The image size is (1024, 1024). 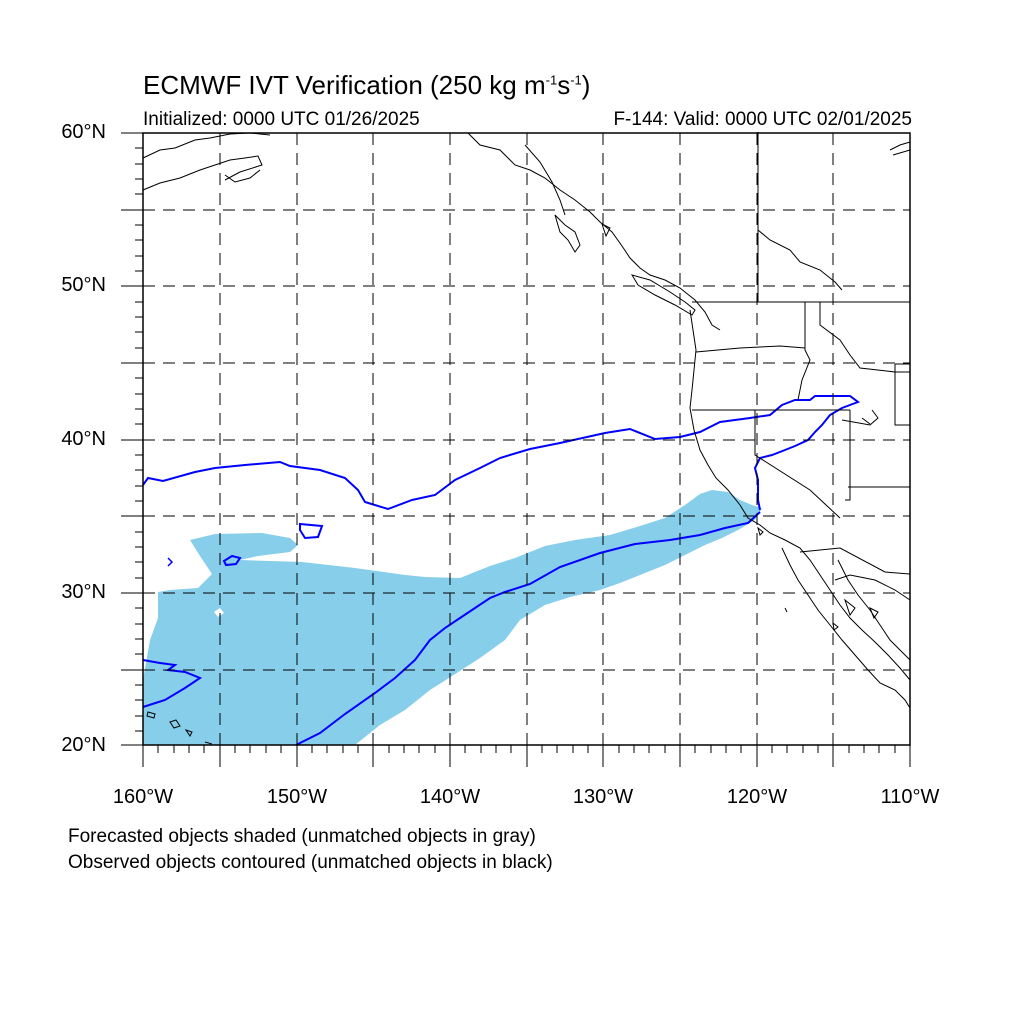 What do you see at coordinates (83, 592) in the screenshot?
I see `lat-label-30n: 30°N` at bounding box center [83, 592].